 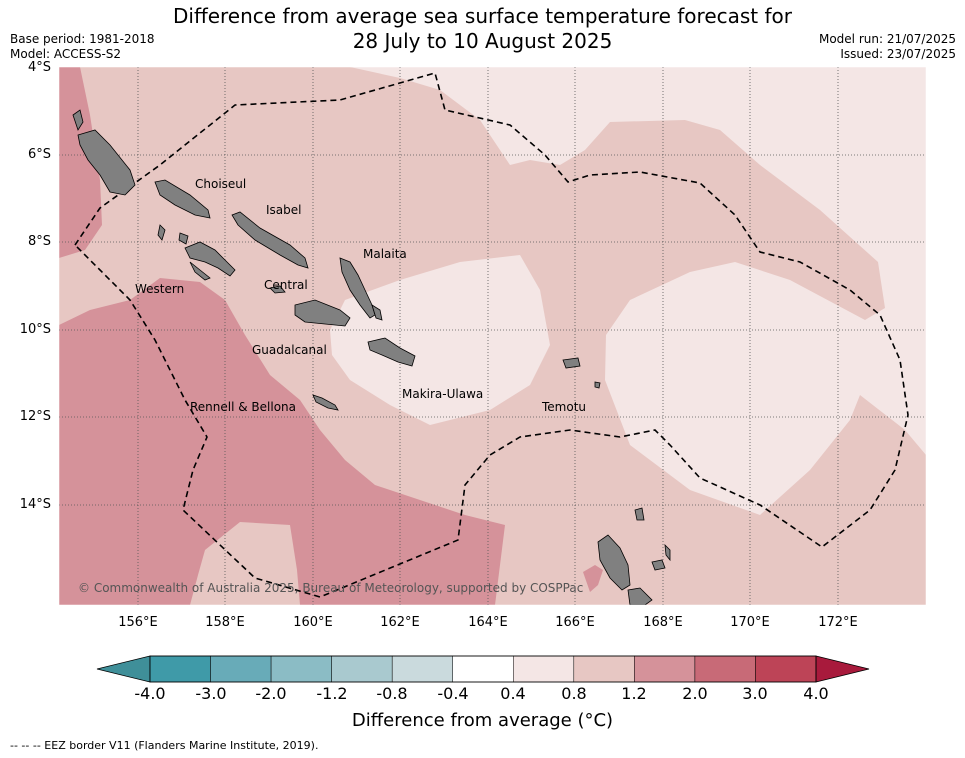 What do you see at coordinates (332, 693) in the screenshot?
I see `colorbar-tick: -1.2` at bounding box center [332, 693].